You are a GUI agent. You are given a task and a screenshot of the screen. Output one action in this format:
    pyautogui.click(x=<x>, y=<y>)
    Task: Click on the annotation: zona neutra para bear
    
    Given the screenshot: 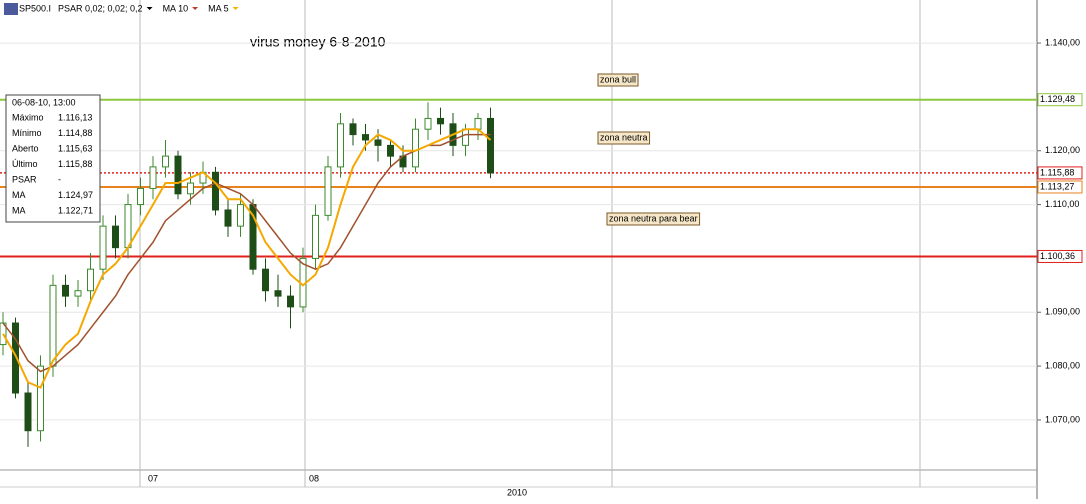 What is the action you would take?
    pyautogui.click(x=653, y=219)
    